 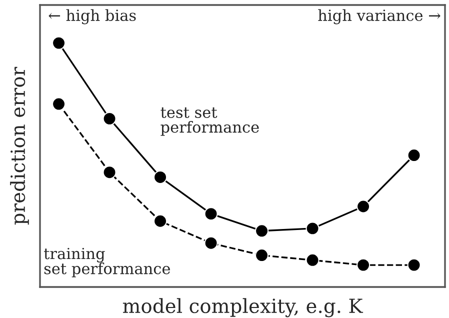 What do you see at coordinates (243, 308) in the screenshot?
I see `x-axis-title: model complexity, e.g. K` at bounding box center [243, 308].